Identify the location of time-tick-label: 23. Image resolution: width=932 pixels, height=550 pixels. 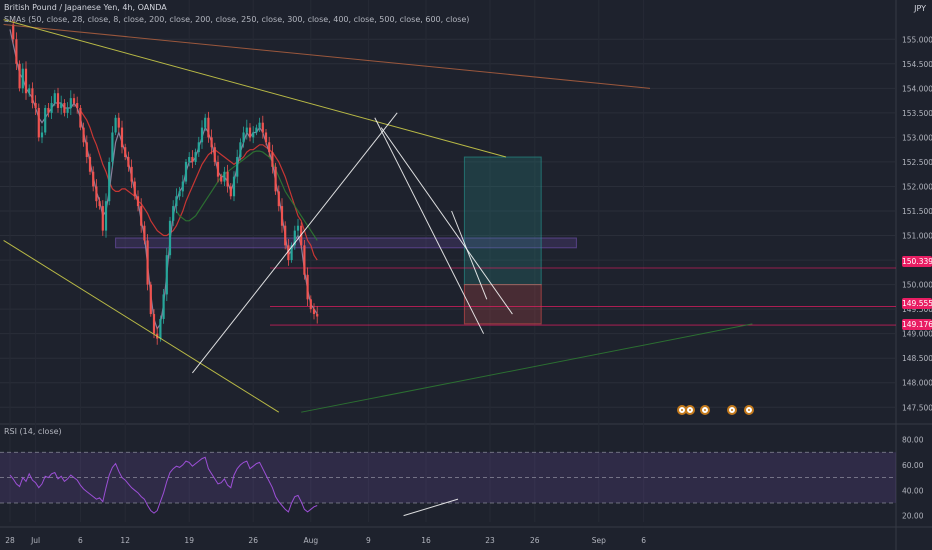
(490, 540).